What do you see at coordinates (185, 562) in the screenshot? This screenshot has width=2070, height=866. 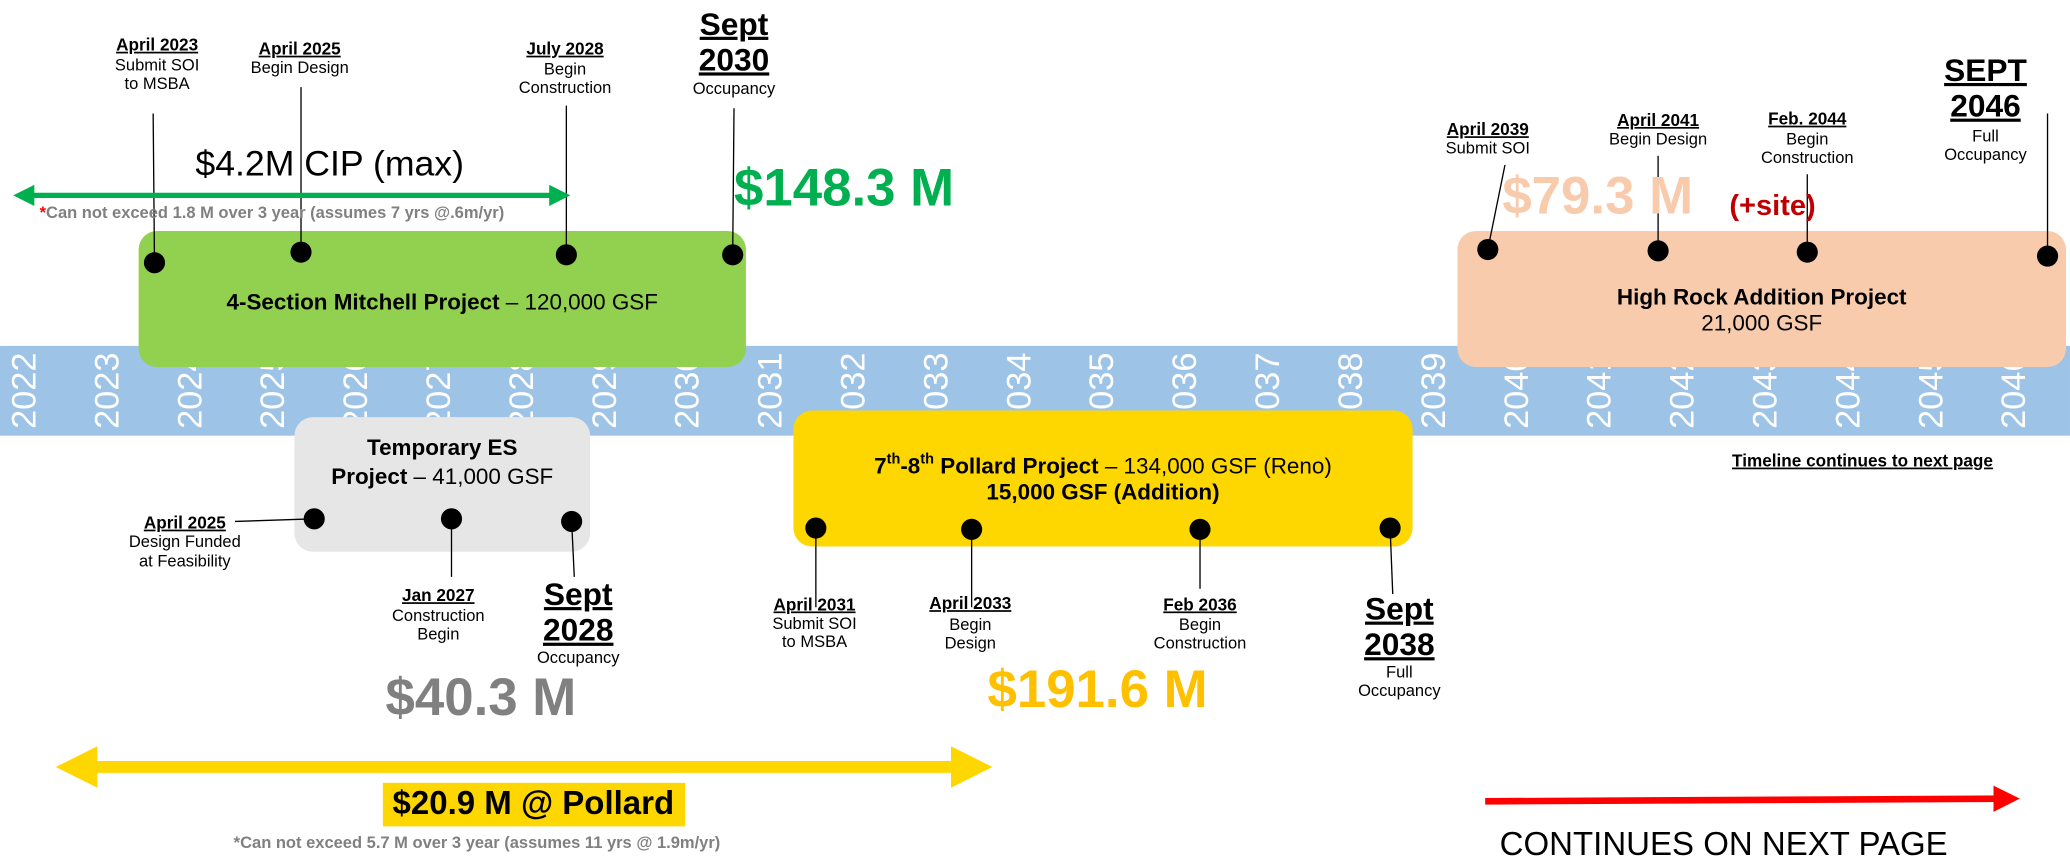 I see `milestone-desc: at Feasibility` at bounding box center [185, 562].